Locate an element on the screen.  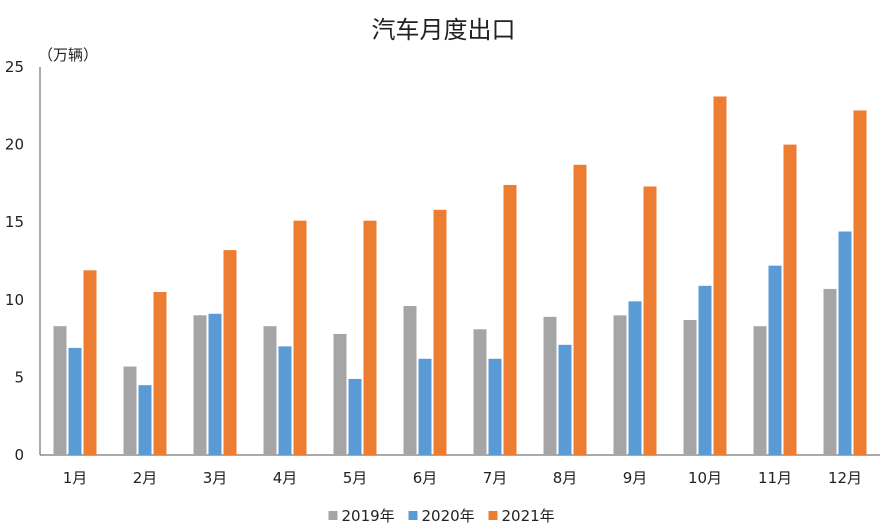
x-tick-label: 10月 is located at coordinates (705, 478).